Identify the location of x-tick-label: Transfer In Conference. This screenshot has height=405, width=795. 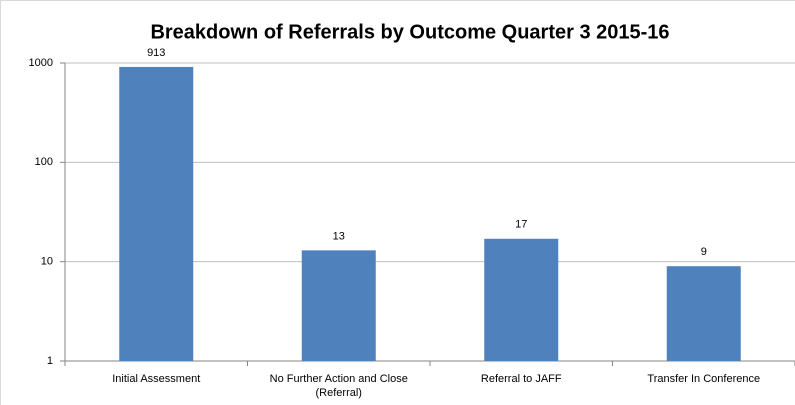
(704, 379).